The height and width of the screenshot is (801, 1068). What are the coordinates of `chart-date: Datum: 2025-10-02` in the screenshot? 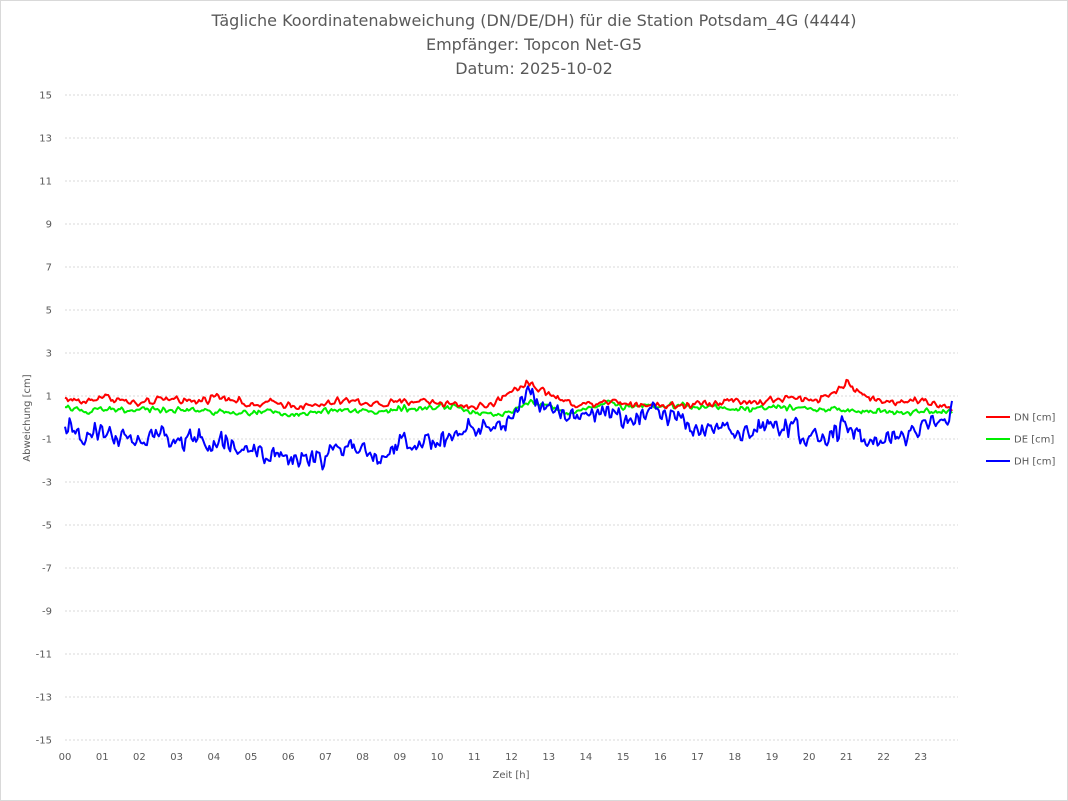 It's located at (534, 68).